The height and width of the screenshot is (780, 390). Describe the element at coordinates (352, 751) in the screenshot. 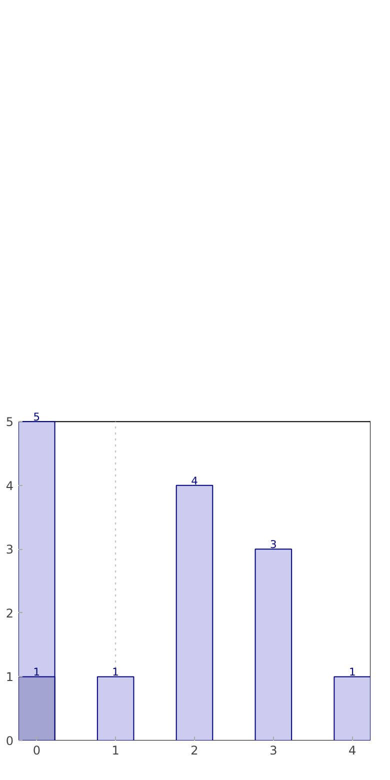

I see `x-tick-label: 4` at that location.